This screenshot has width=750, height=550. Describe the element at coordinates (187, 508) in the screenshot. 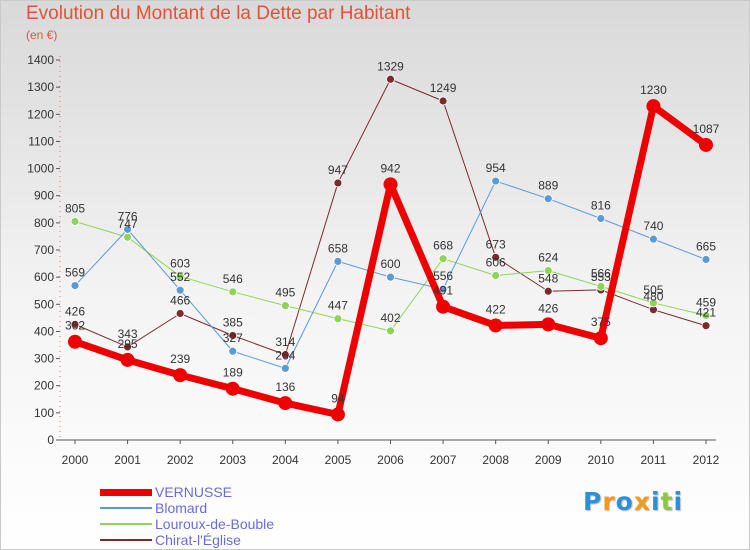

I see `legend-item-blomard: Blomard` at that location.